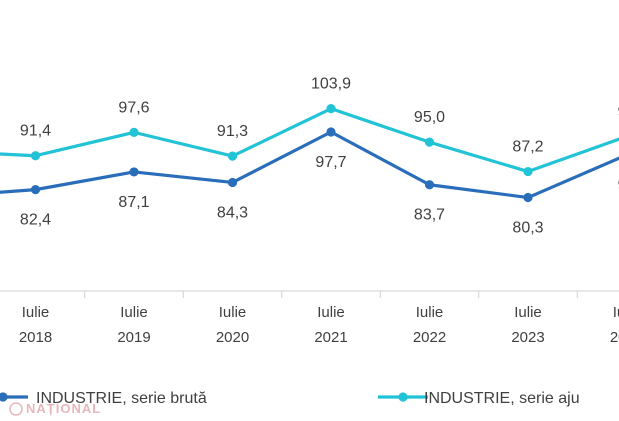  I want to click on data-label: 80,3, so click(527, 228).